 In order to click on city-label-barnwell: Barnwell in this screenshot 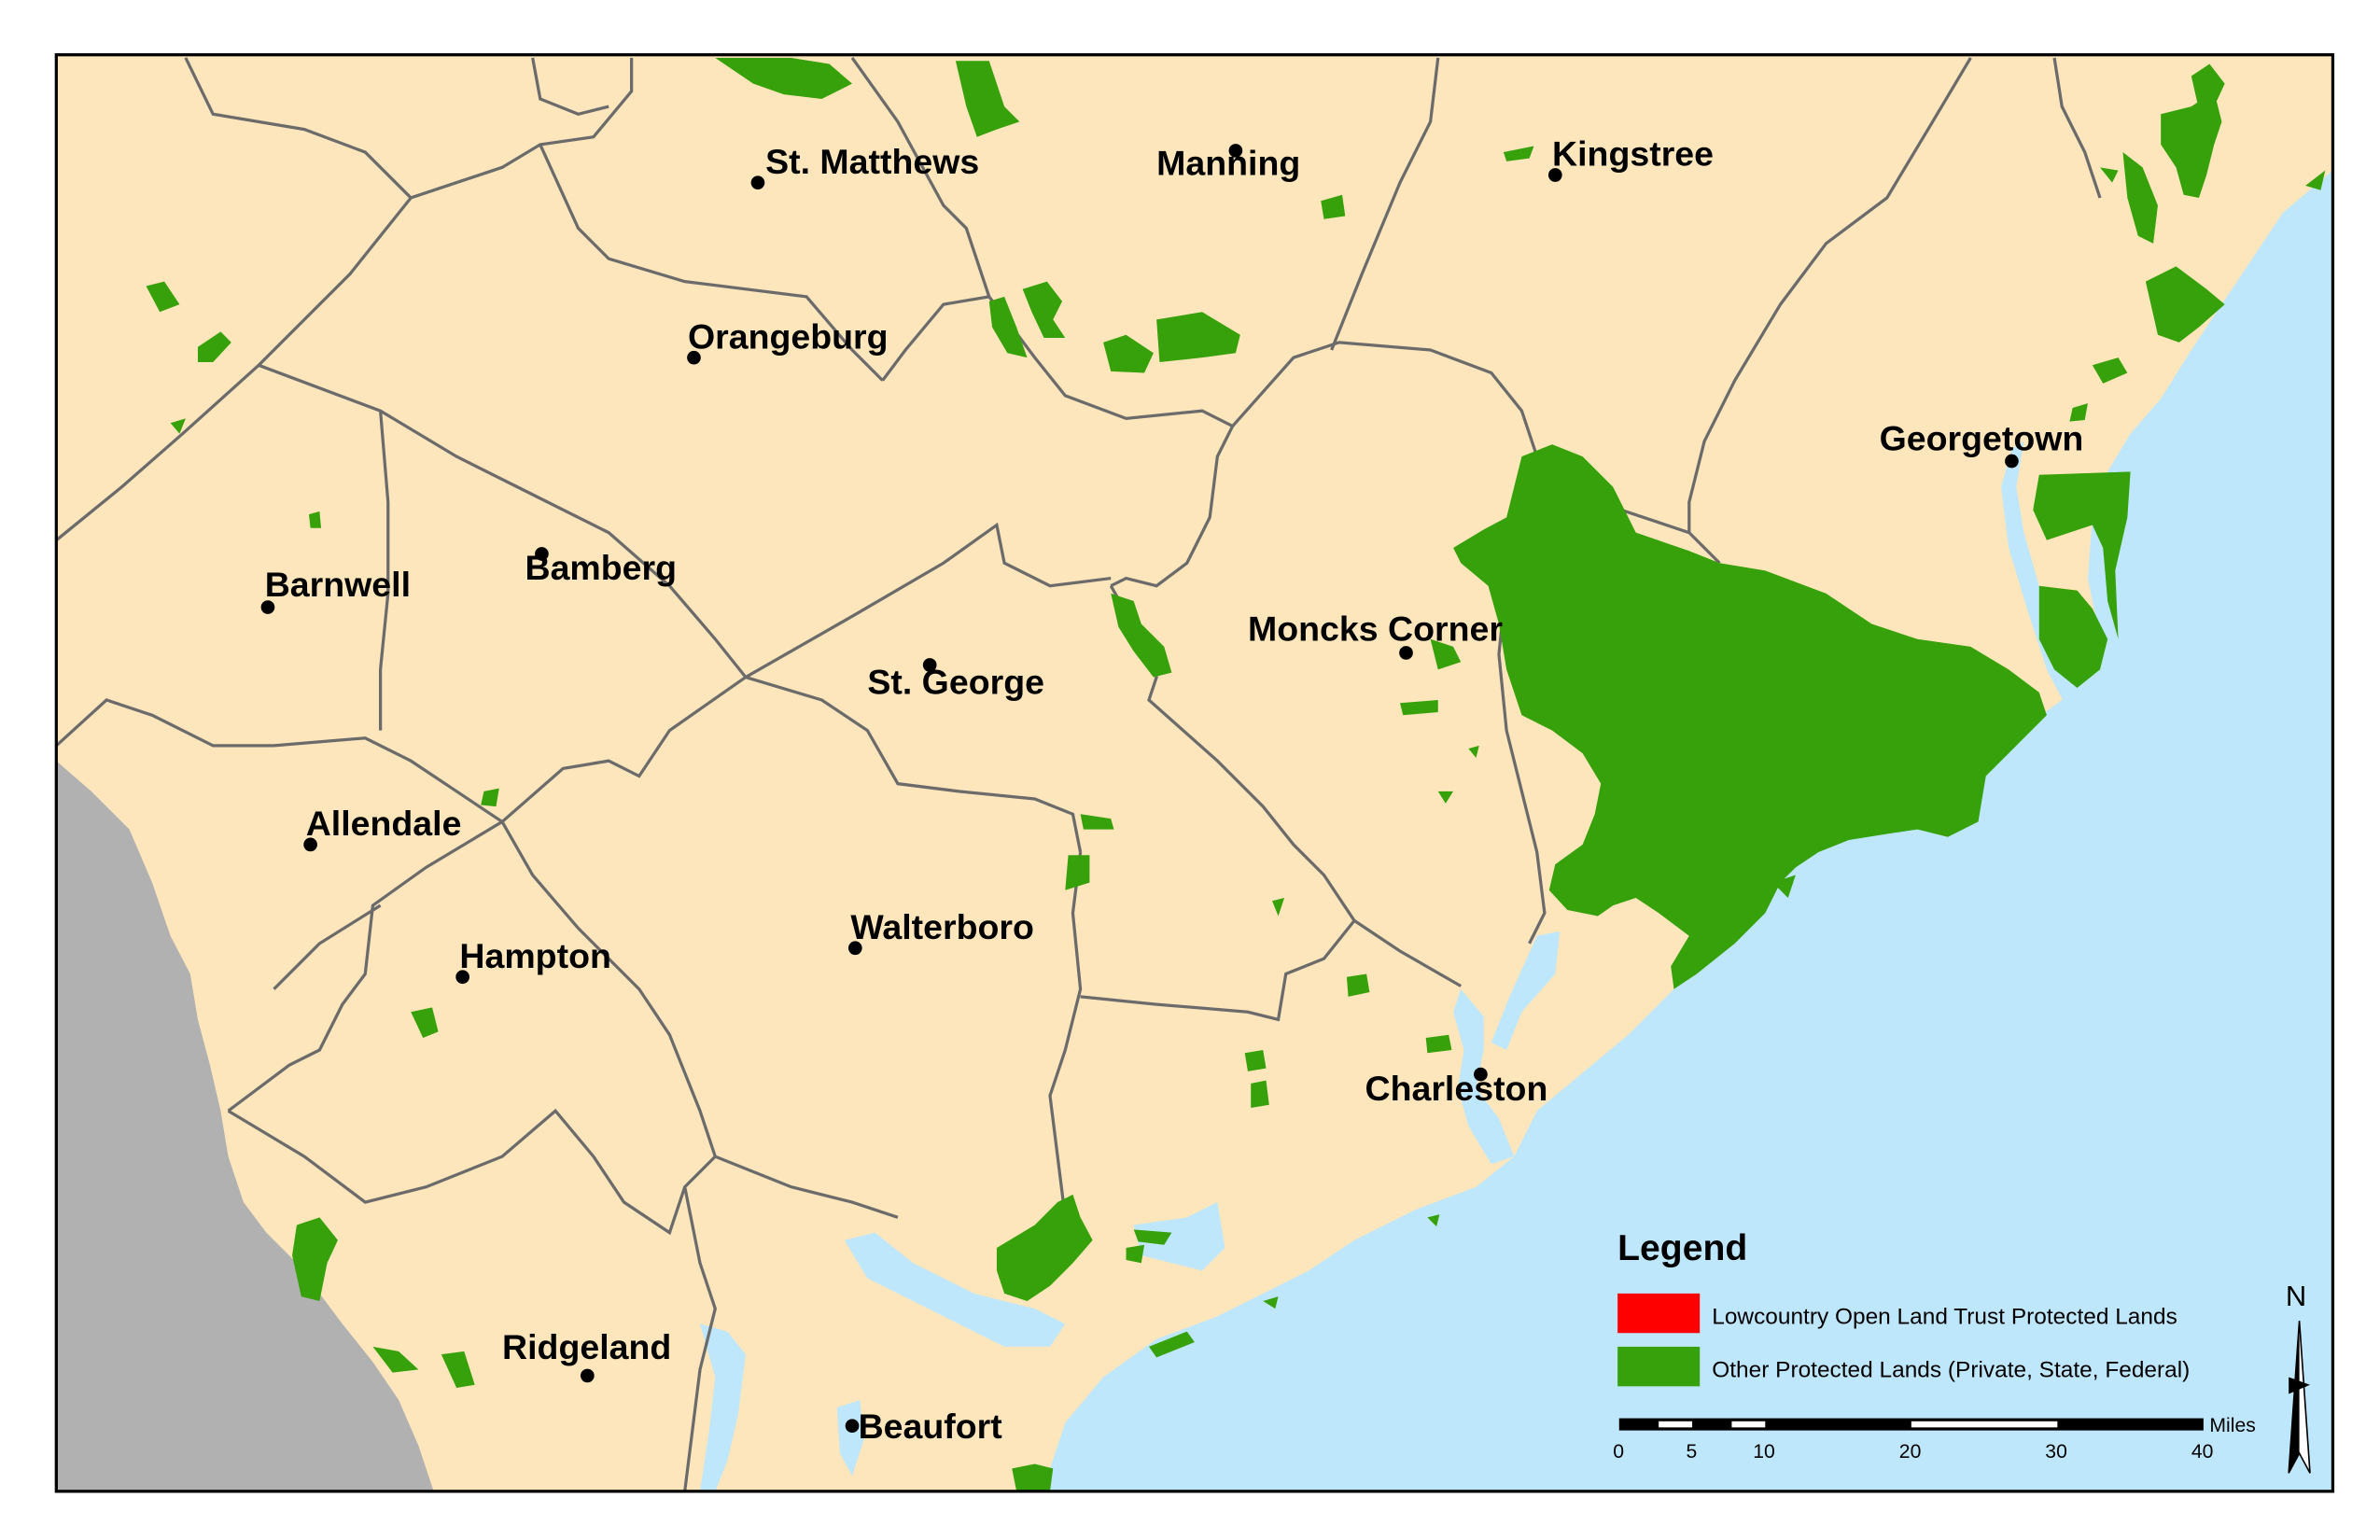, I will do `click(338, 584)`.